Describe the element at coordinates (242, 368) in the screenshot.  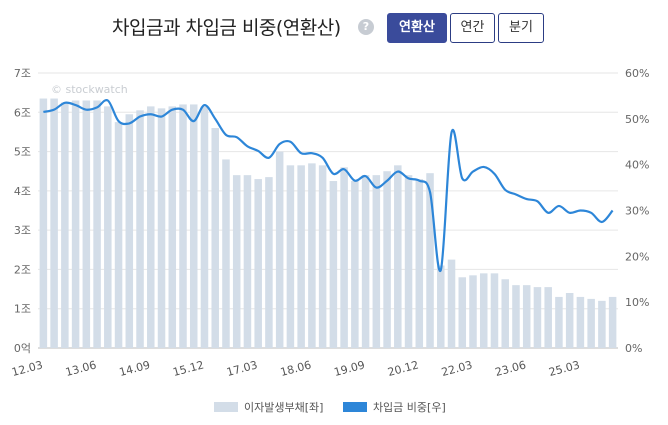
I see `x-tick-label: 17.03` at that location.